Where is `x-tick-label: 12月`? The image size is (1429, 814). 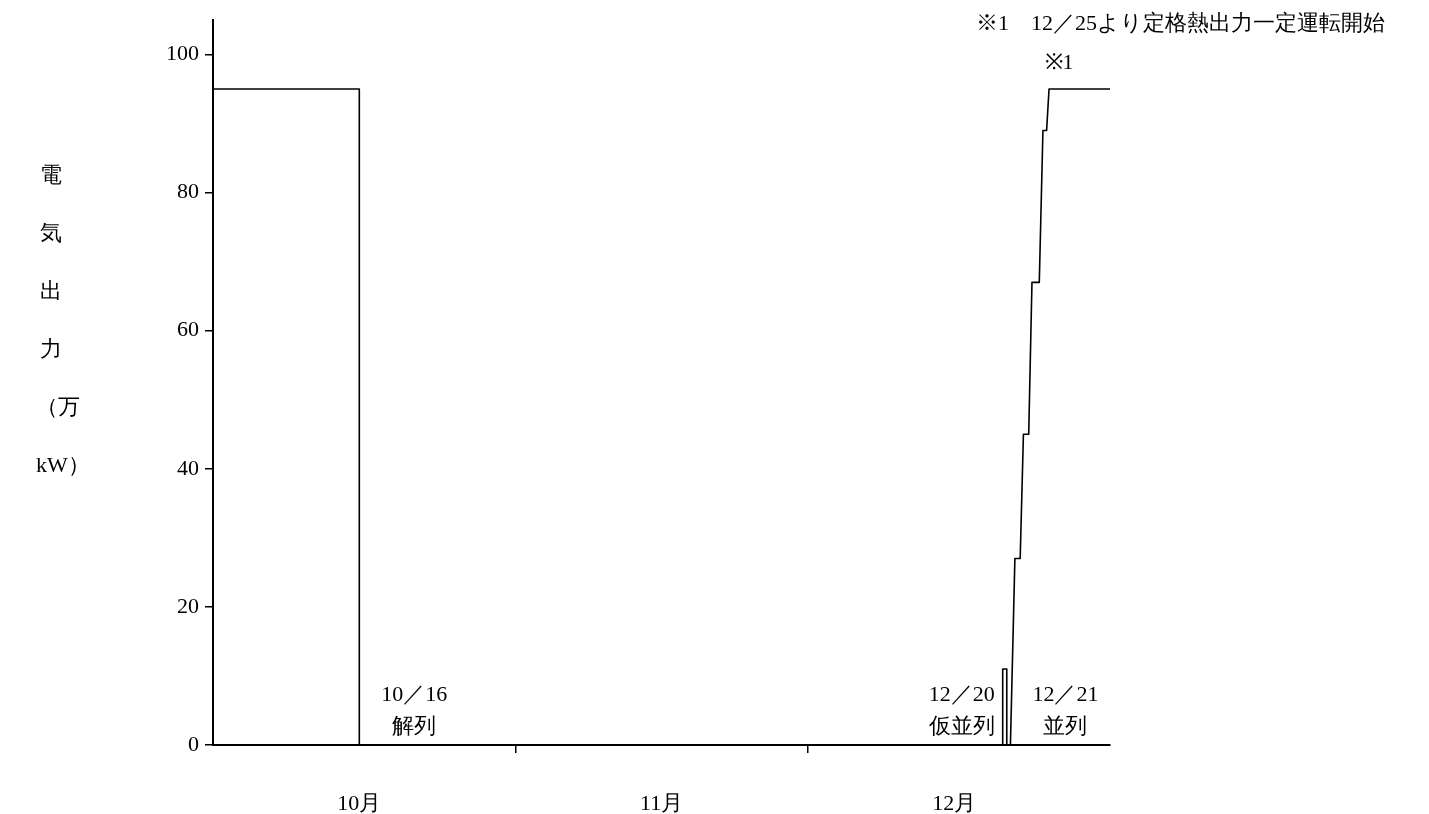 x-tick-label: 12月 is located at coordinates (954, 801).